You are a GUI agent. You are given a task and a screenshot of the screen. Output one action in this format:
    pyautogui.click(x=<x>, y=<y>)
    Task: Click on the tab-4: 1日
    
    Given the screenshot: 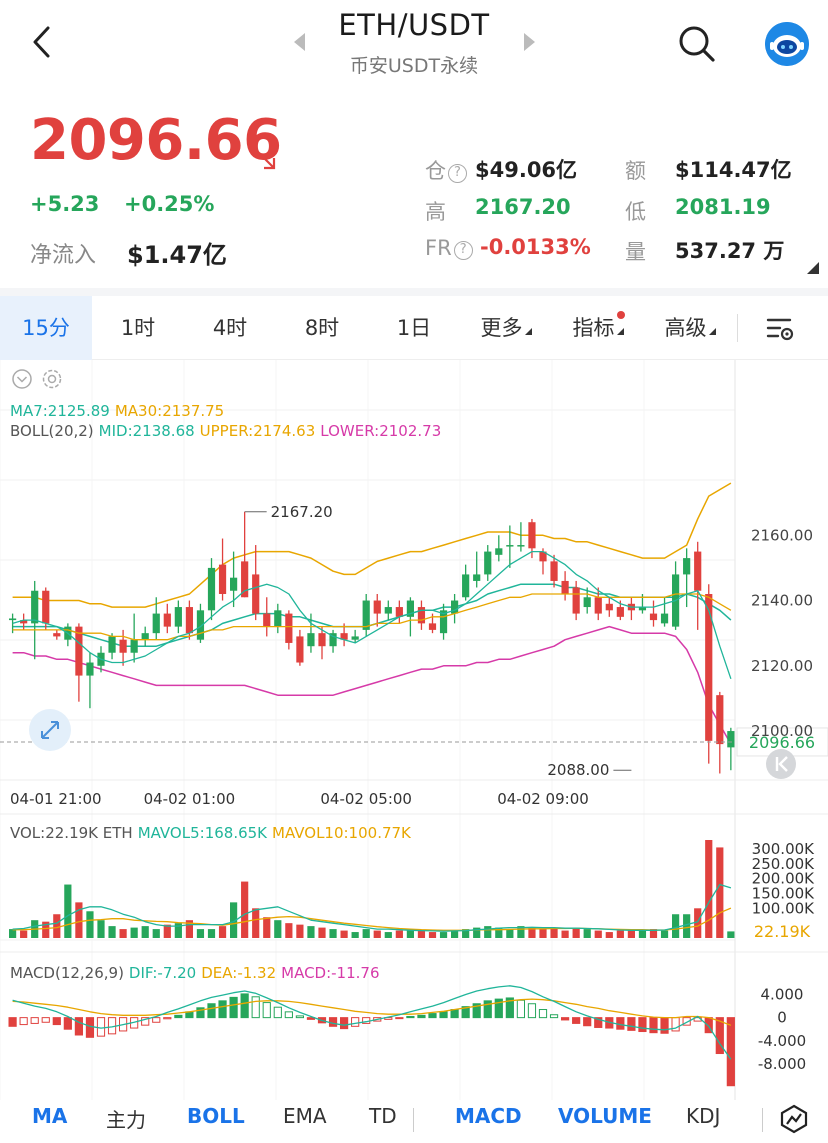 What is the action you would take?
    pyautogui.click(x=414, y=328)
    